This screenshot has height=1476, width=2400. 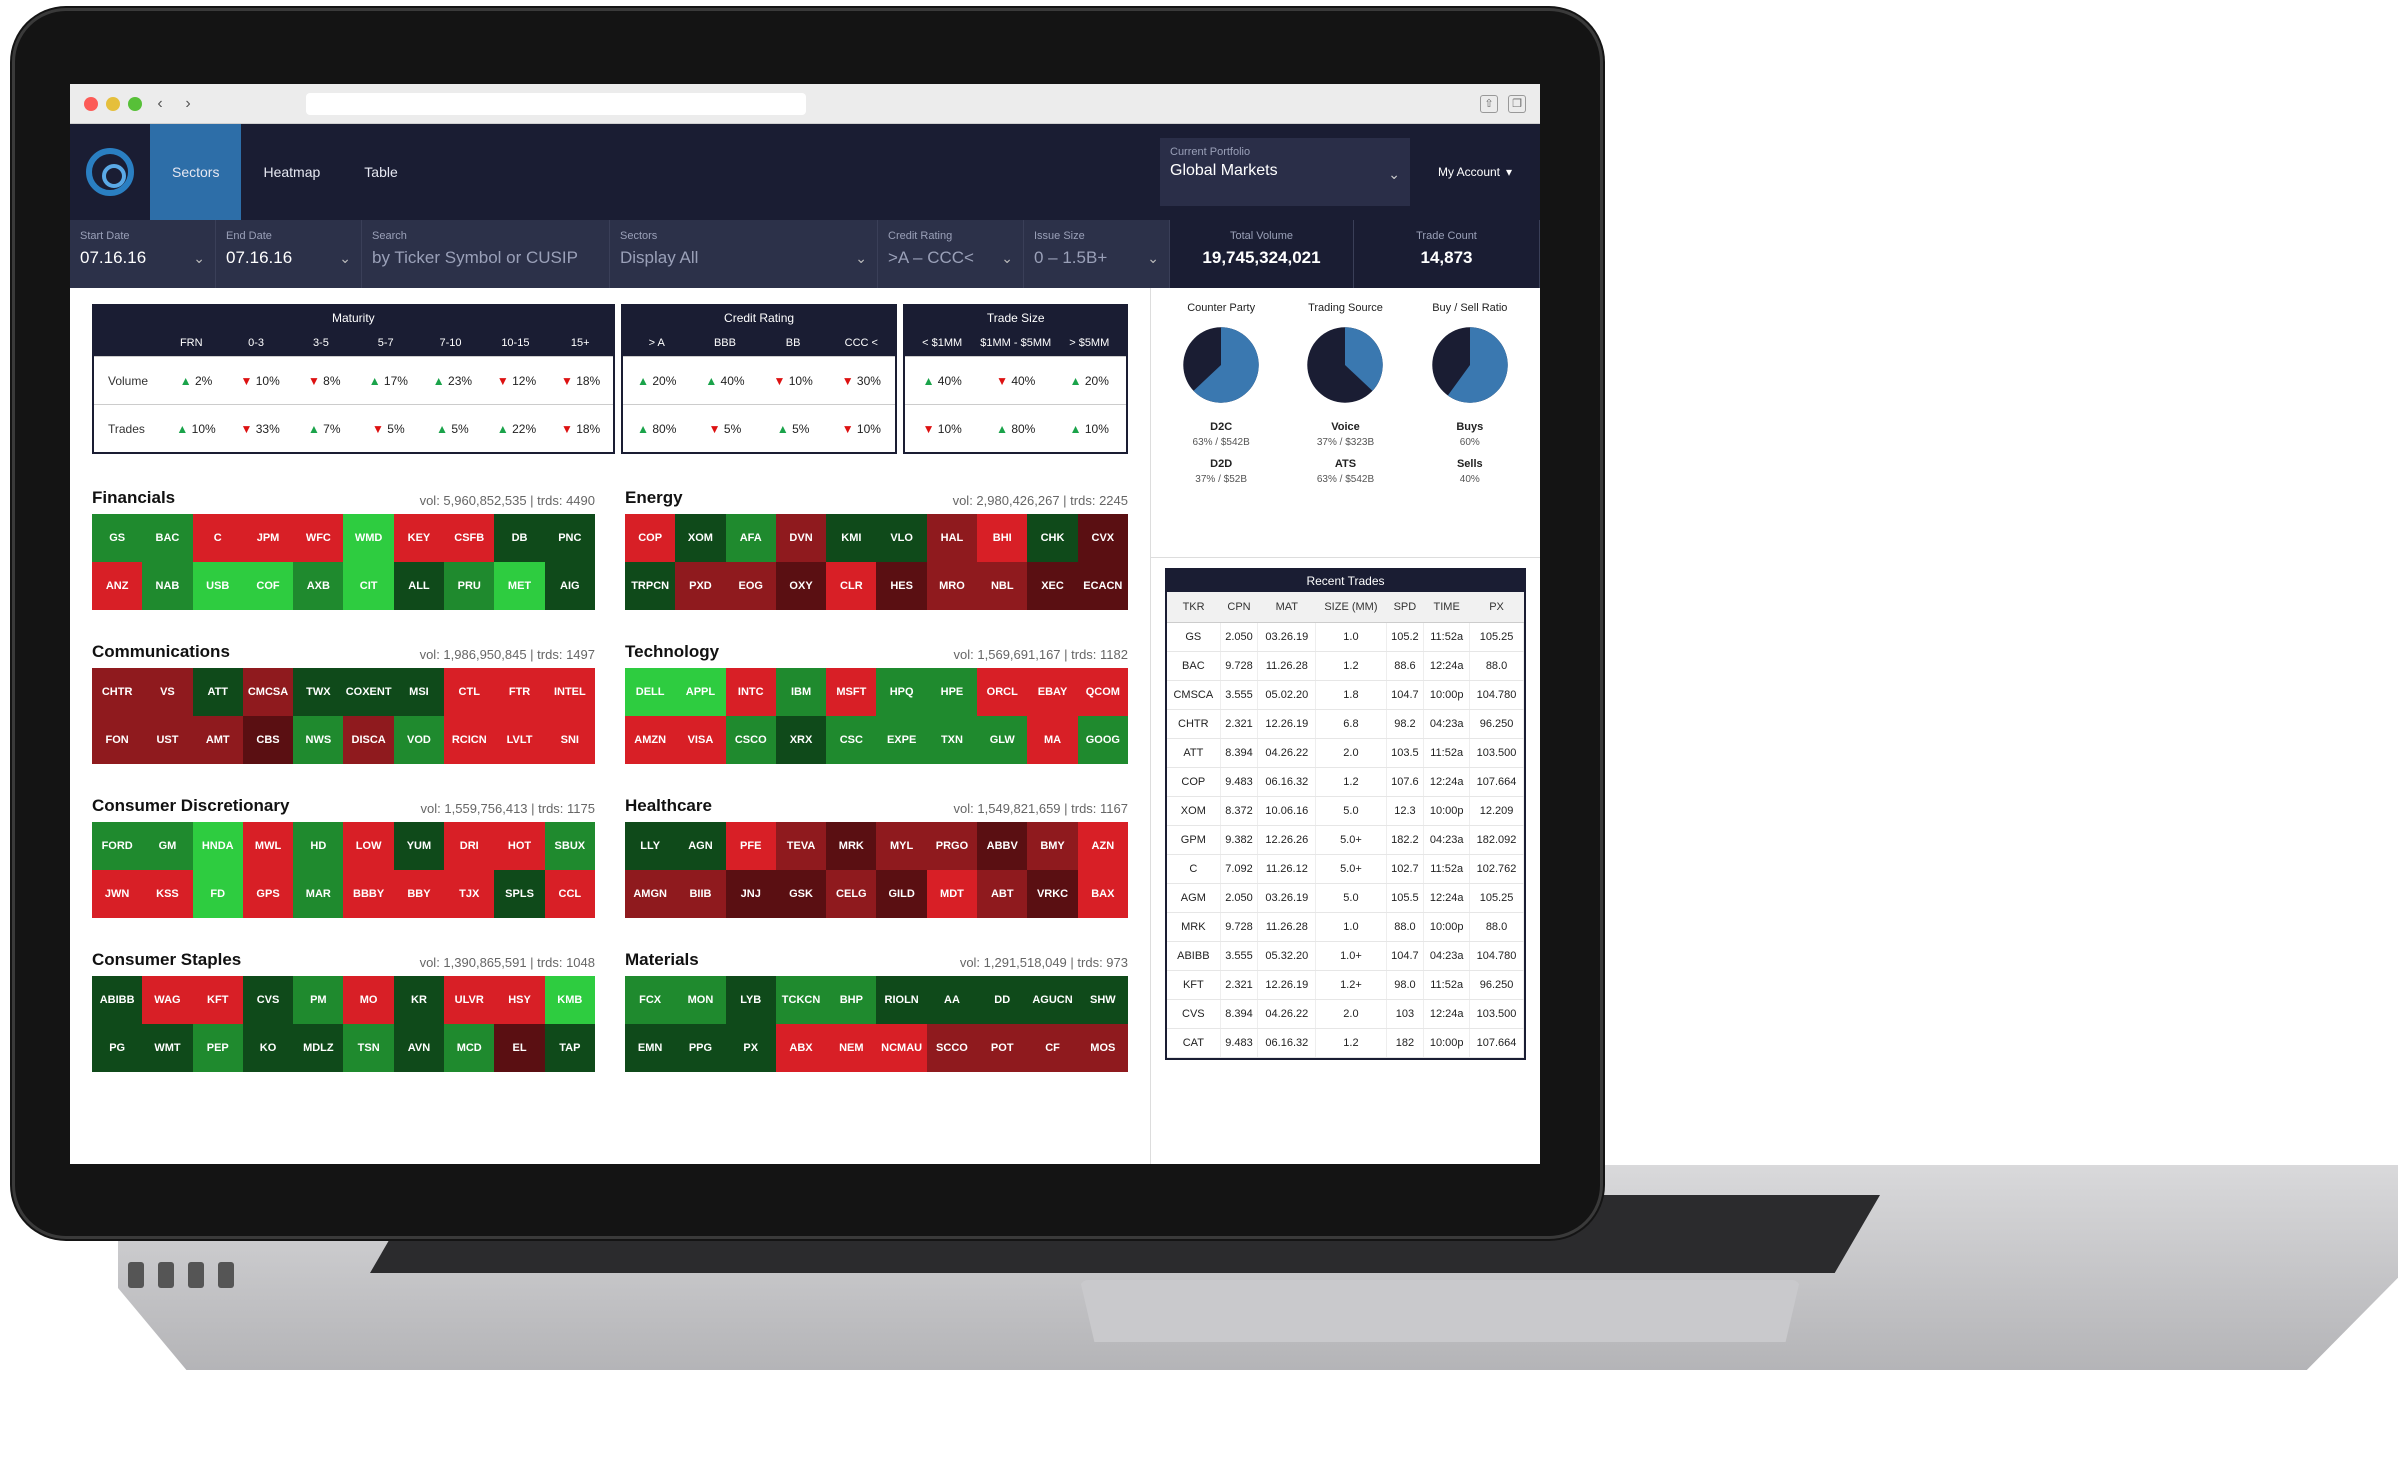 What do you see at coordinates (419, 740) in the screenshot?
I see `heatmap-cell: VOD` at bounding box center [419, 740].